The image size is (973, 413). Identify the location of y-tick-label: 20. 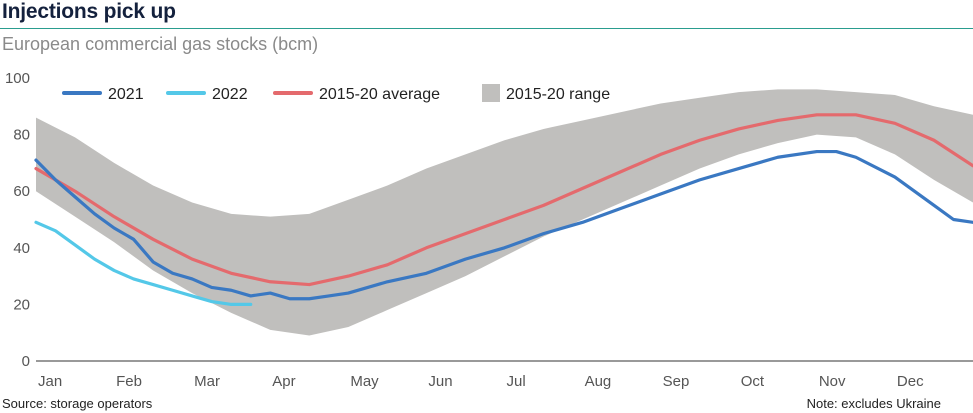
(21, 304).